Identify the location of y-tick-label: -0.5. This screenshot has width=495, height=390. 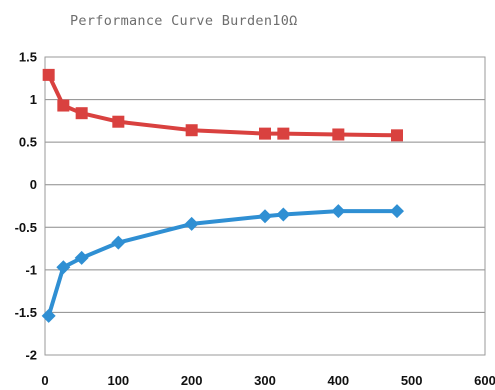
(26, 227).